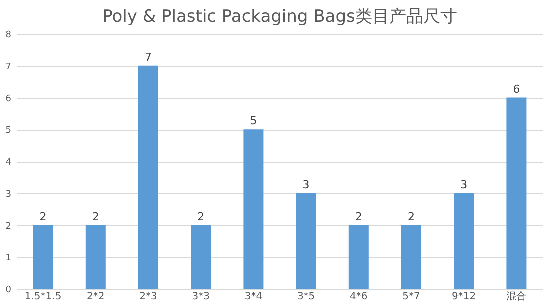  Describe the element at coordinates (9, 227) in the screenshot. I see `y-tick-label: 2` at that location.